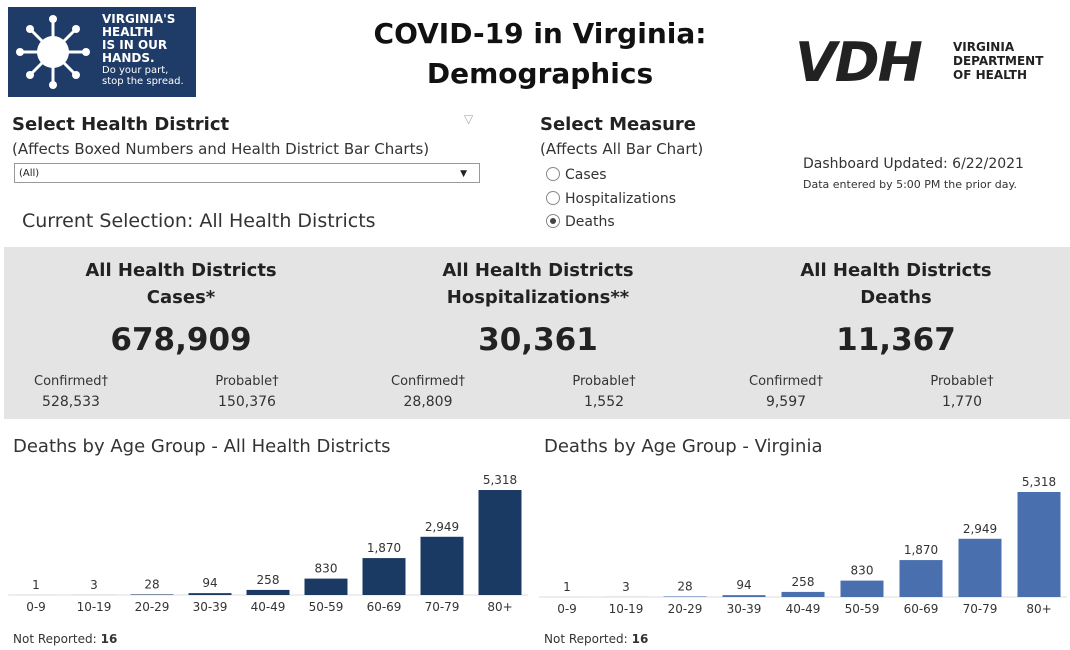  What do you see at coordinates (247, 402) in the screenshot?
I see `probable-value: 150,376` at bounding box center [247, 402].